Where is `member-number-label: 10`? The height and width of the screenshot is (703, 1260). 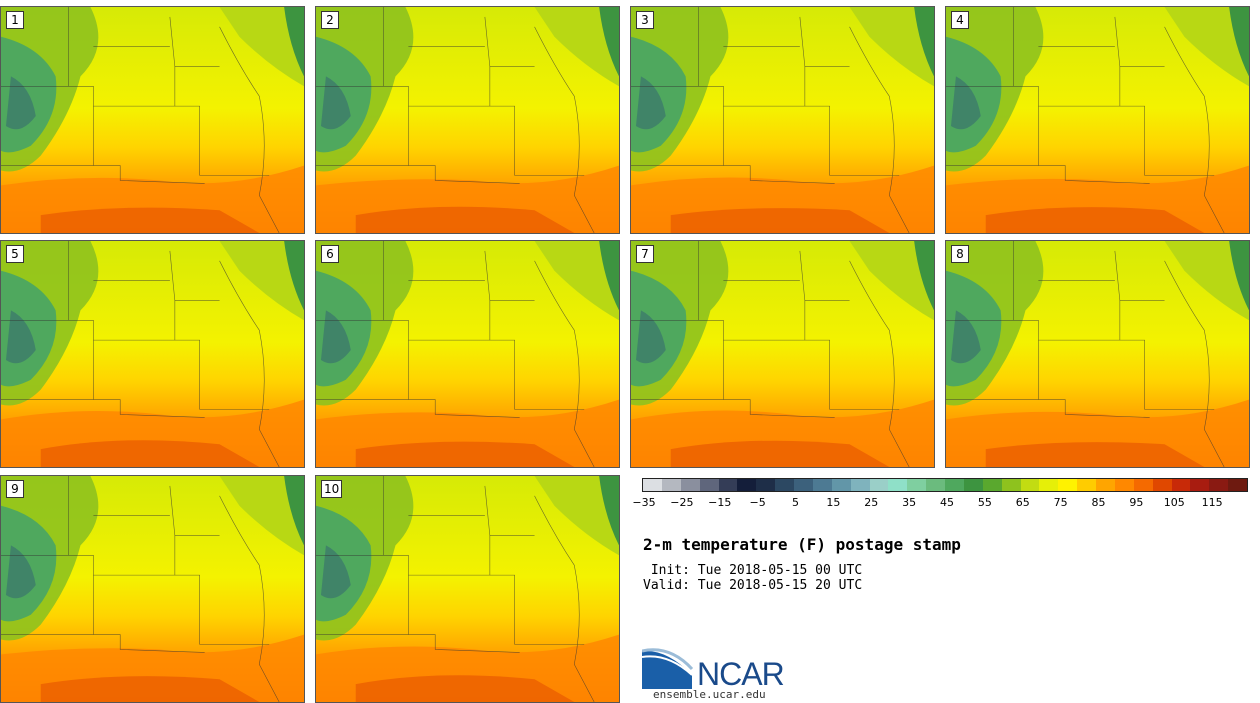 member-number-label: 10 is located at coordinates (332, 489).